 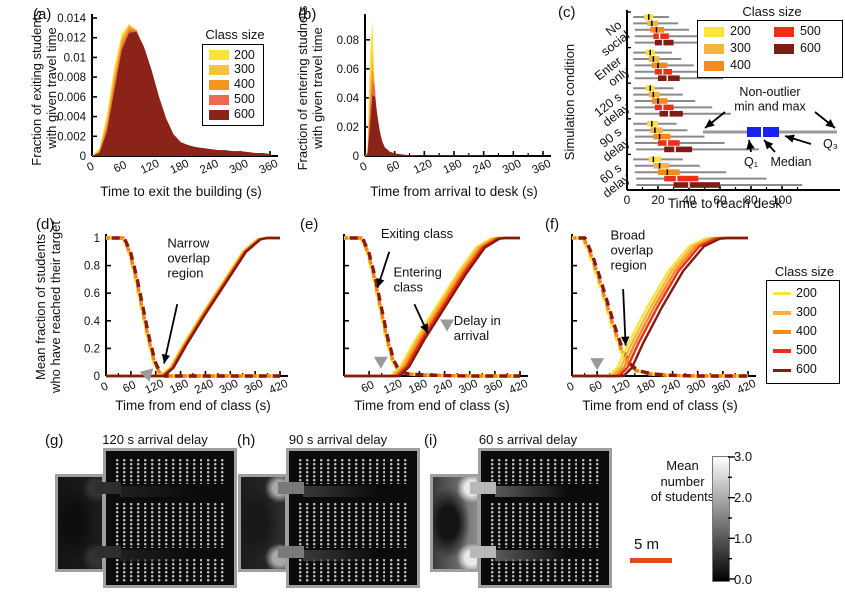 I want to click on delay-marker-triangle, so click(x=447, y=325).